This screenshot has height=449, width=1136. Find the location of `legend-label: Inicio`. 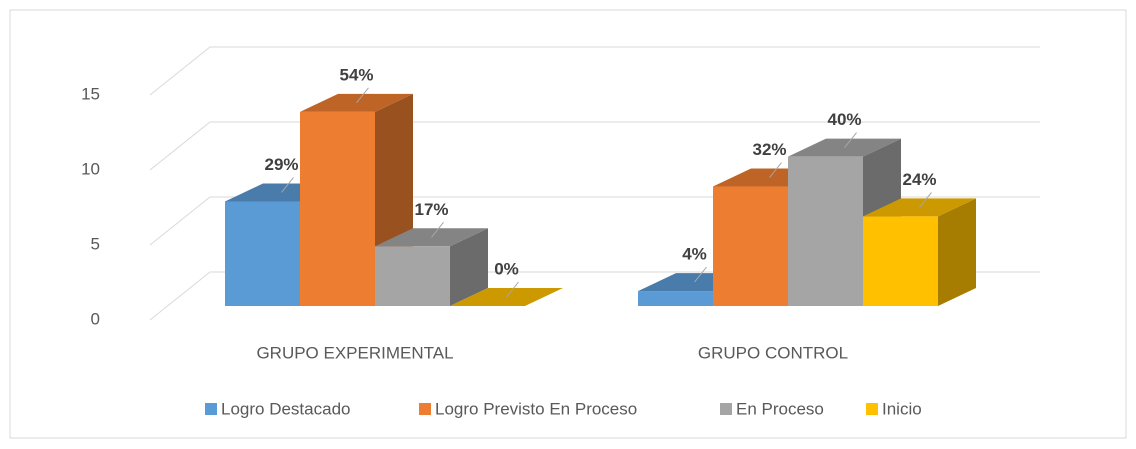

legend-label: Inicio is located at coordinates (902, 408).